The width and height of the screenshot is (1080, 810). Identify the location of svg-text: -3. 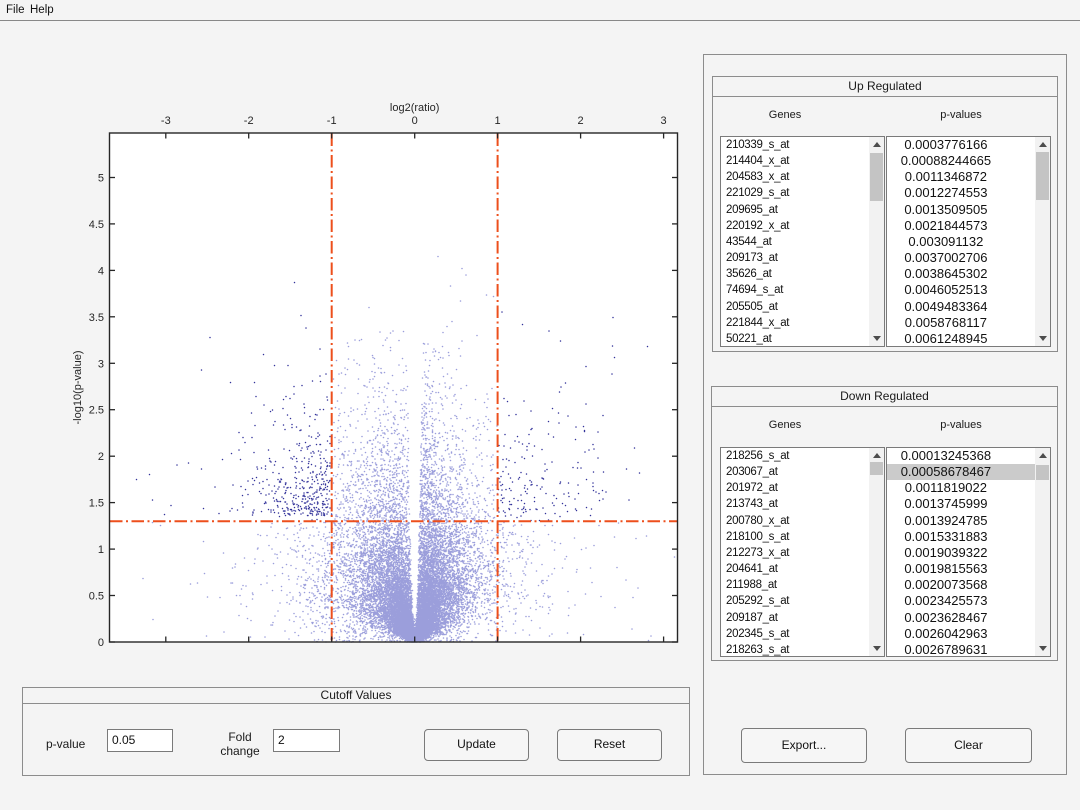
(166, 121).